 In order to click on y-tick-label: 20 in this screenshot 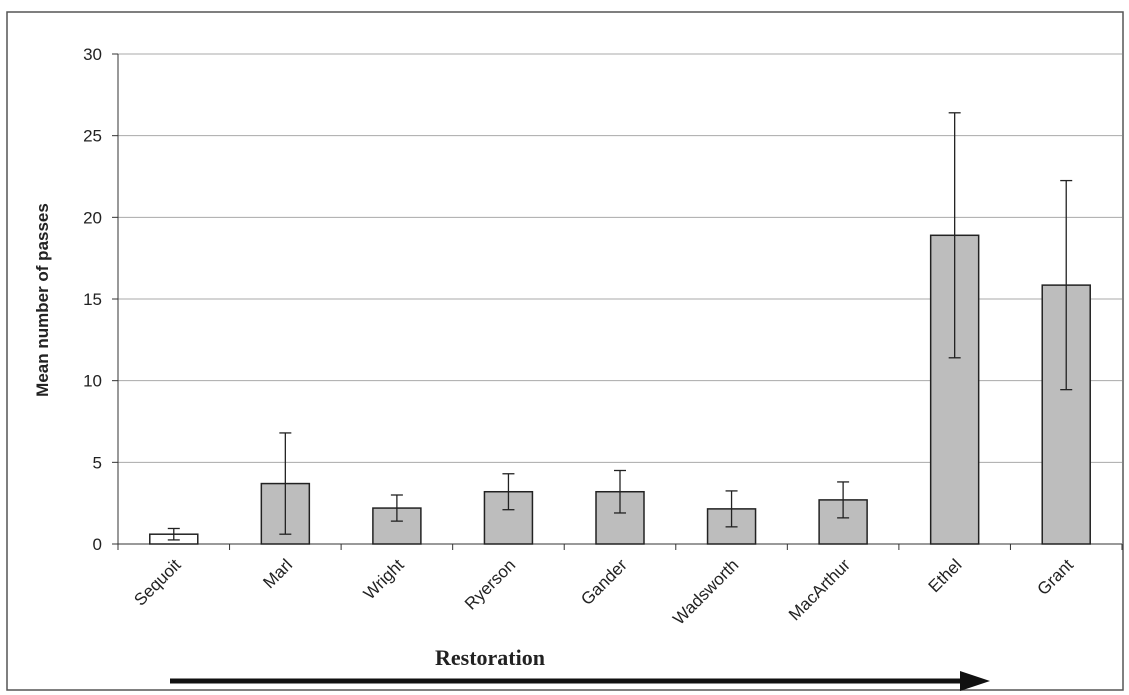, I will do `click(92, 217)`.